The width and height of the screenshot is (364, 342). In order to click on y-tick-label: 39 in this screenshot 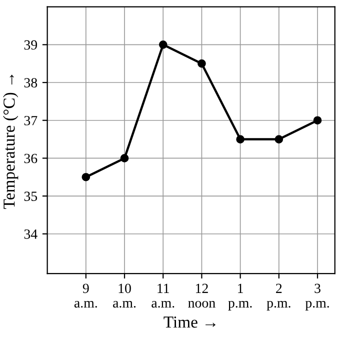, I will do `click(31, 45)`.